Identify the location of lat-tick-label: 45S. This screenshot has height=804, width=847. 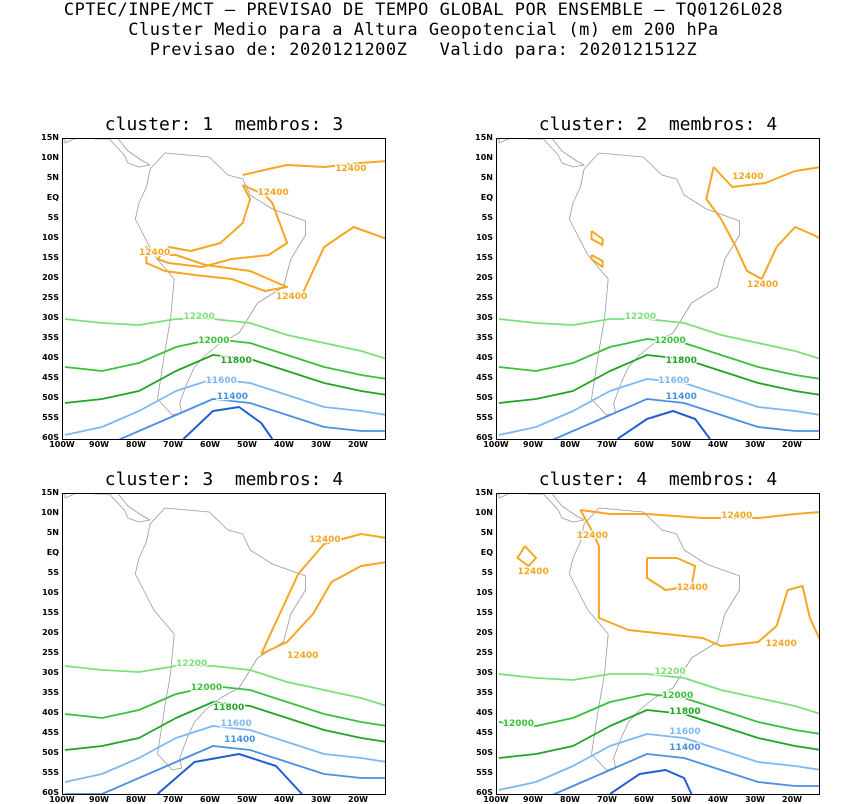
(484, 377).